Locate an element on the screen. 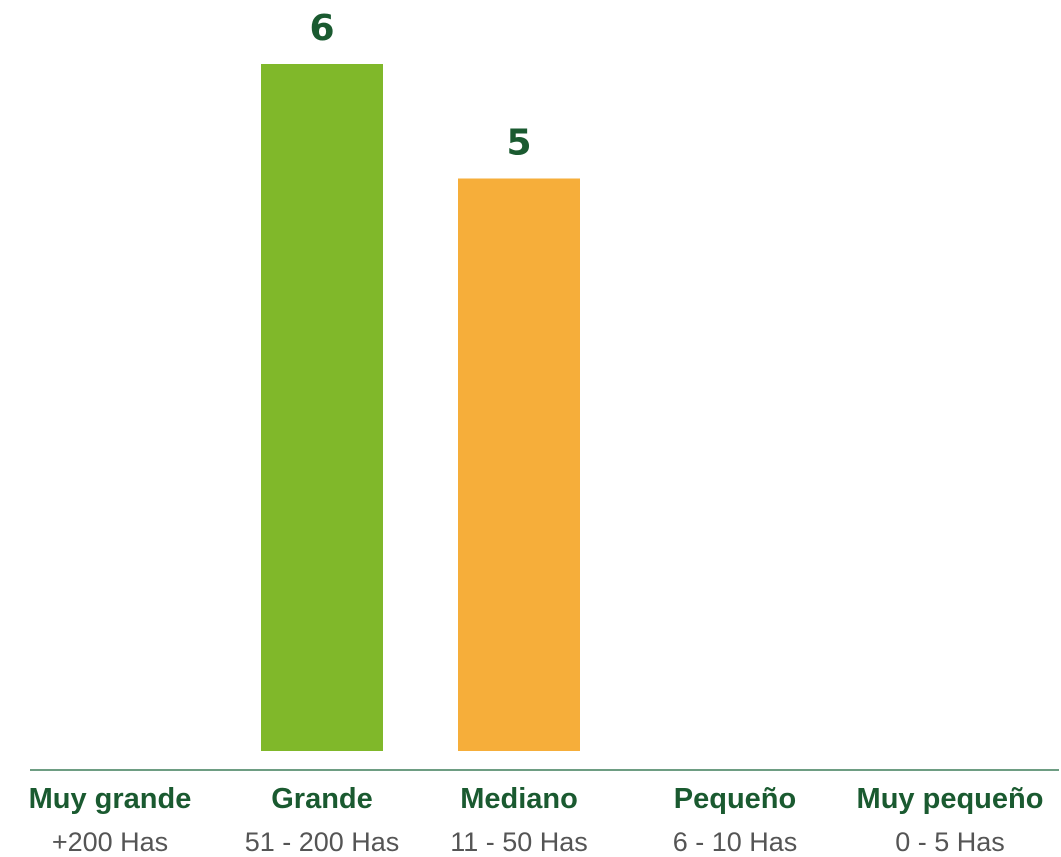 The image size is (1061, 857). category-label-pequeno: Pequeño is located at coordinates (735, 799).